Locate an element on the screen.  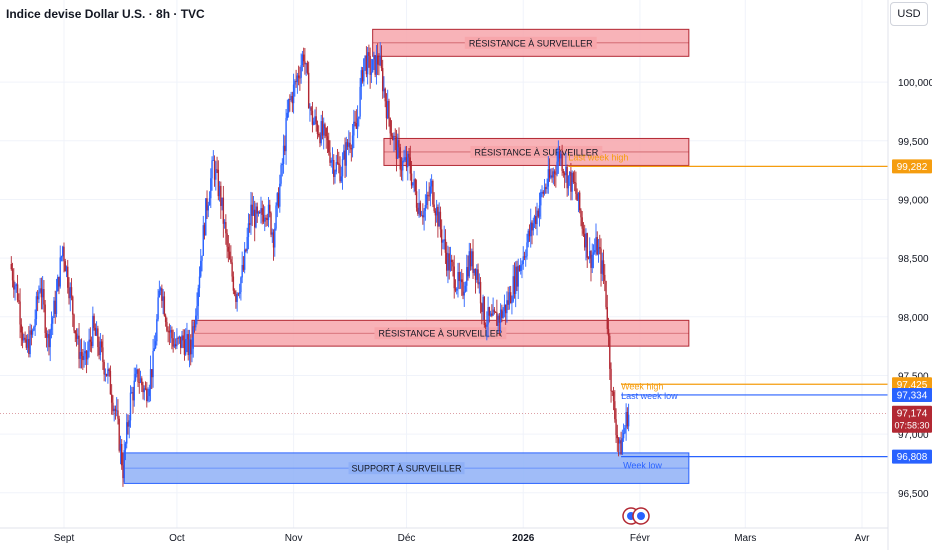
zone-label-background is located at coordinates (530, 42).